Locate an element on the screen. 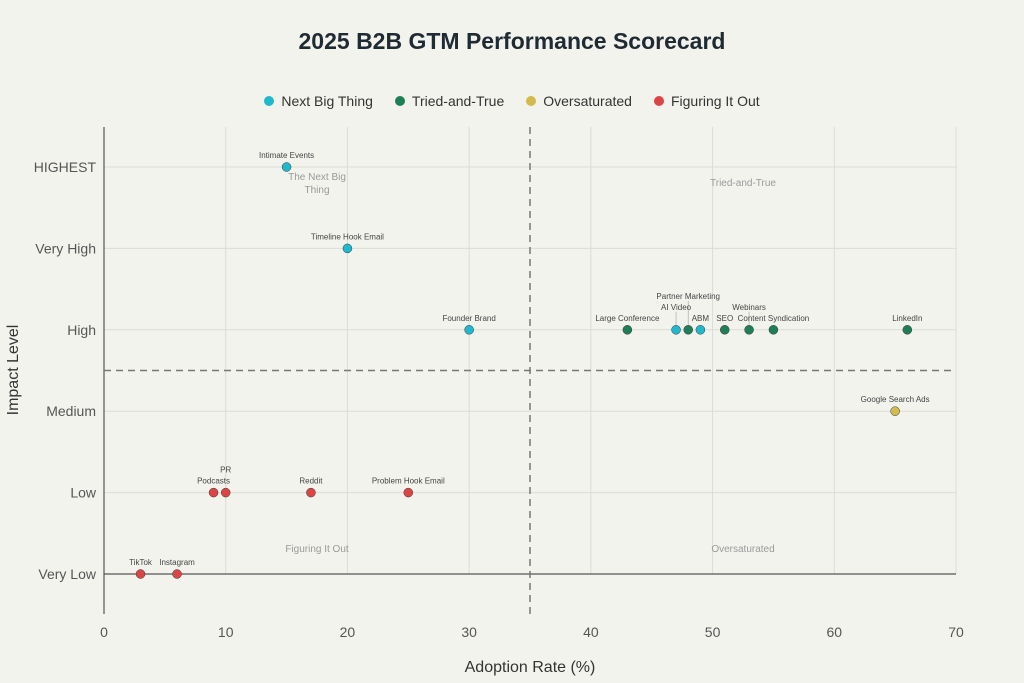 The image size is (1024, 683). y-axis-title: Impact Level is located at coordinates (13, 370).